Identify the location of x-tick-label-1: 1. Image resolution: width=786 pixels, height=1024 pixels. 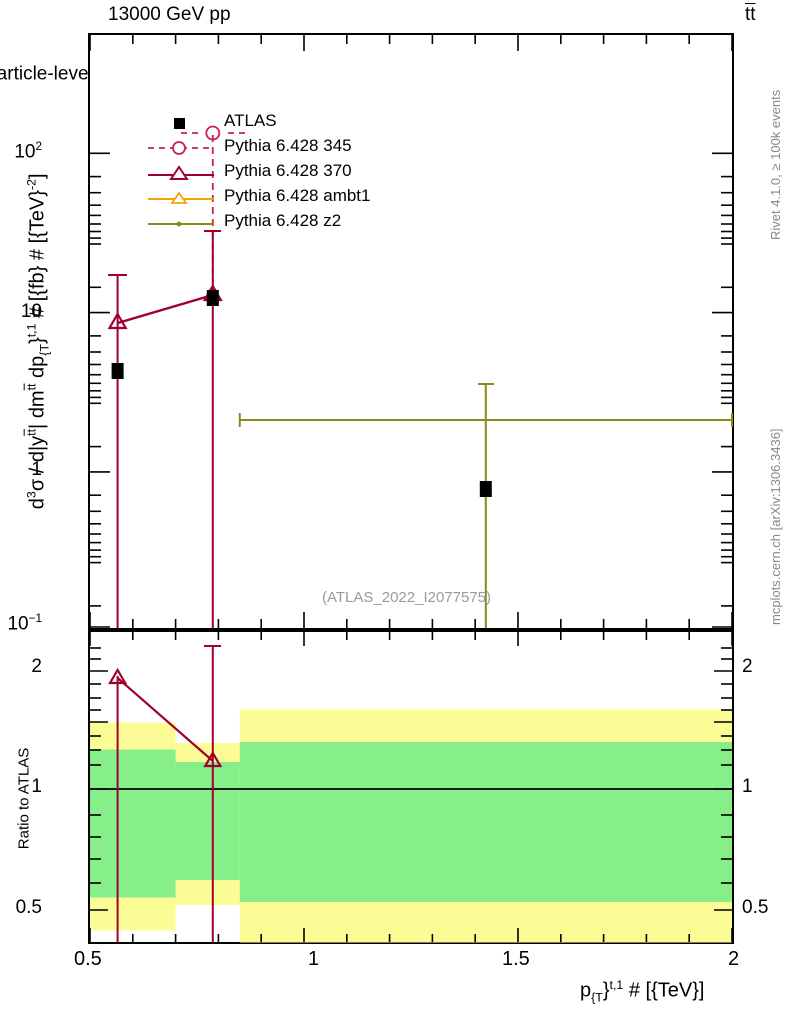
(314, 959).